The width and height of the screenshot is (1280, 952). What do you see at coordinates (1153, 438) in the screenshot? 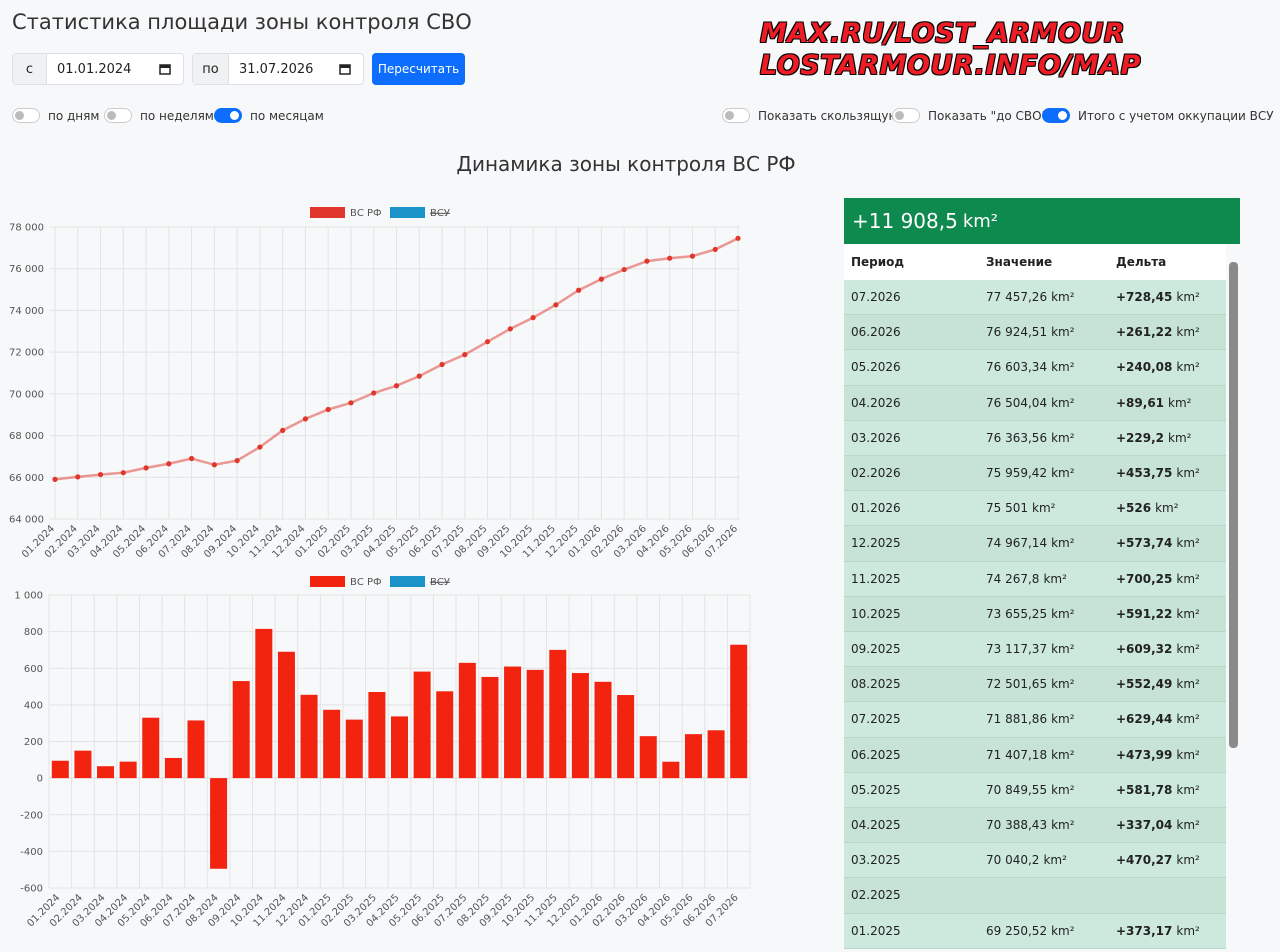
I see `table-cell: +229,2 km²` at bounding box center [1153, 438].